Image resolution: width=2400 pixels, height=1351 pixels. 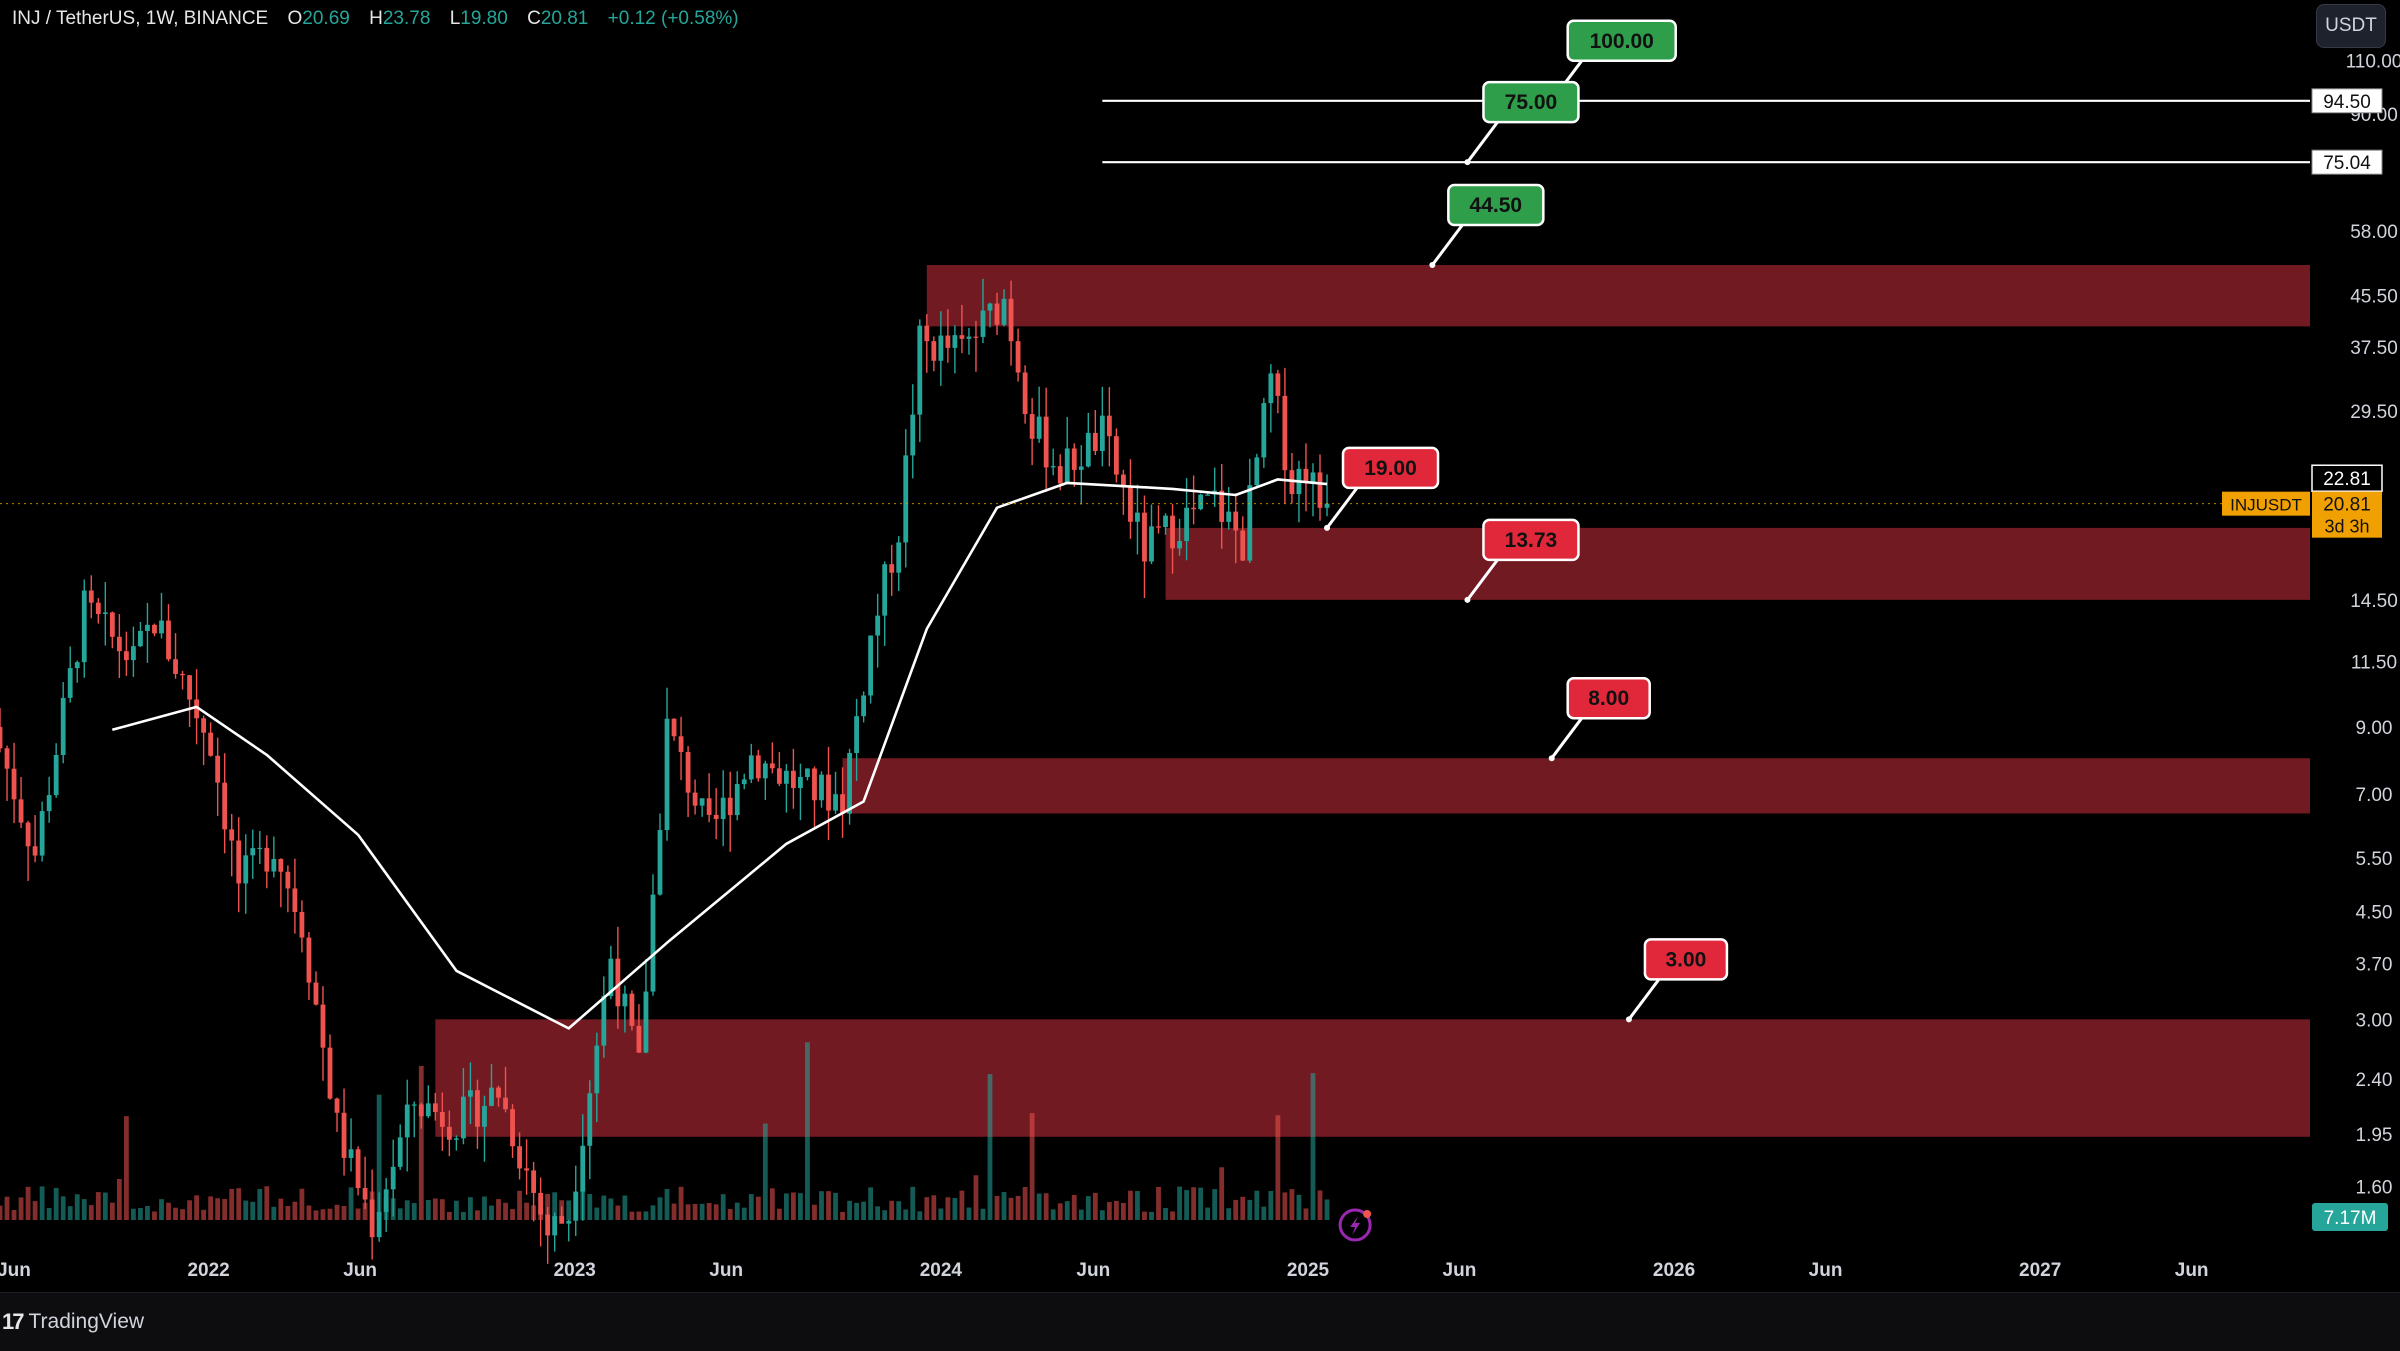 What do you see at coordinates (1674, 1270) in the screenshot?
I see `time-tick-label: 2026` at bounding box center [1674, 1270].